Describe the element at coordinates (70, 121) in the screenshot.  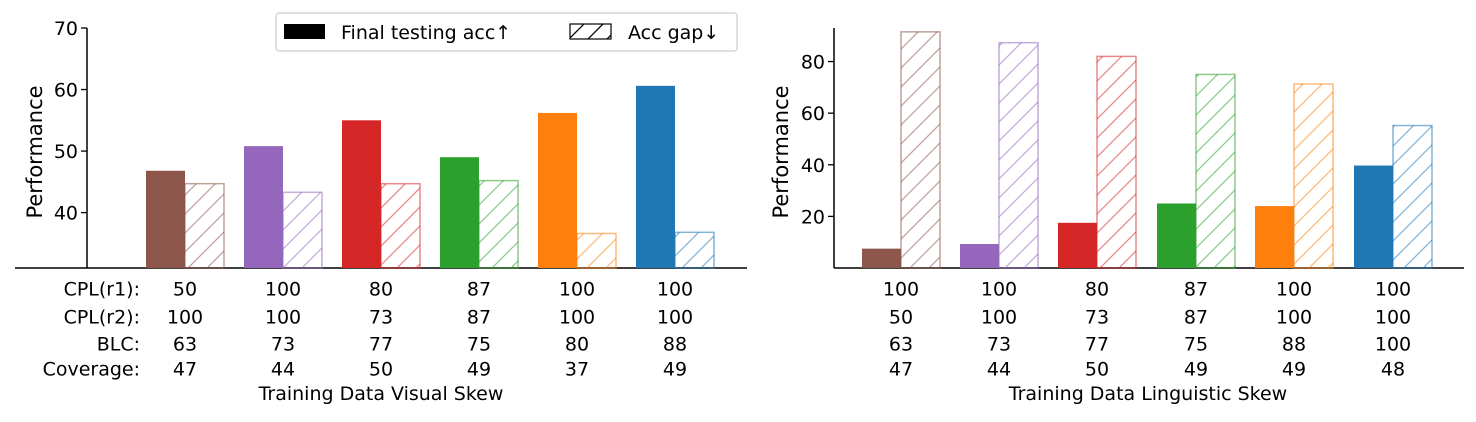
I see `y-ticks: 40 50 60 70` at that location.